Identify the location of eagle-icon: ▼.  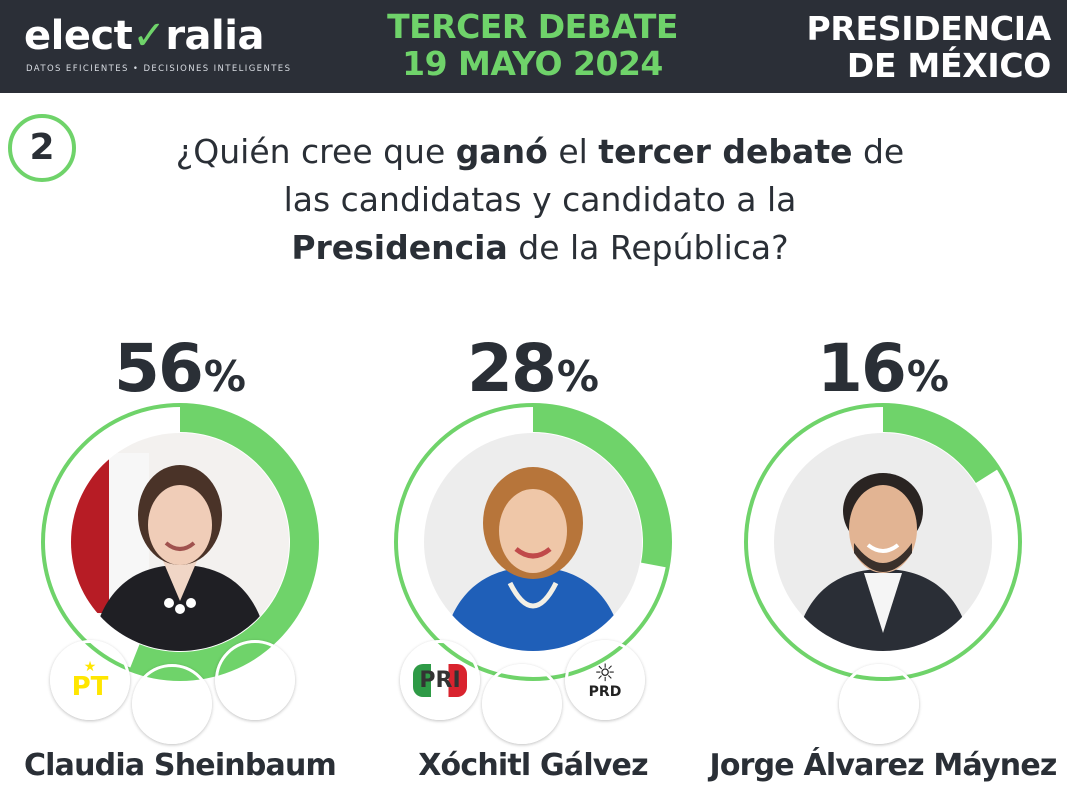
(879, 697).